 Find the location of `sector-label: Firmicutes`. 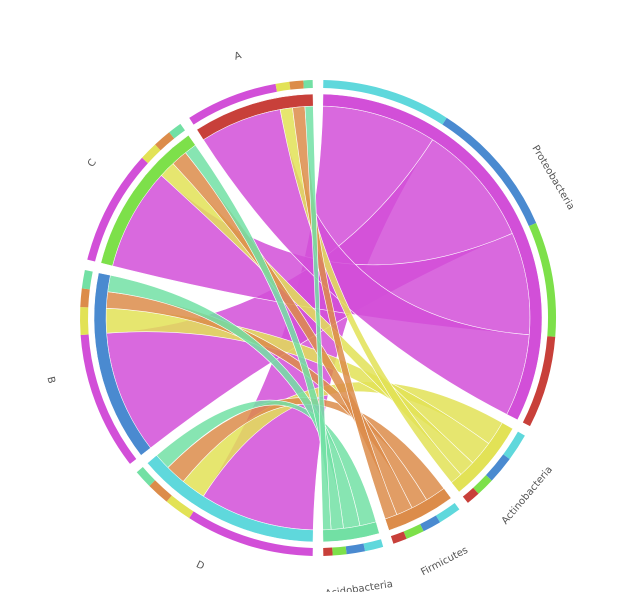

sector-label: Firmicutes is located at coordinates (444, 561).